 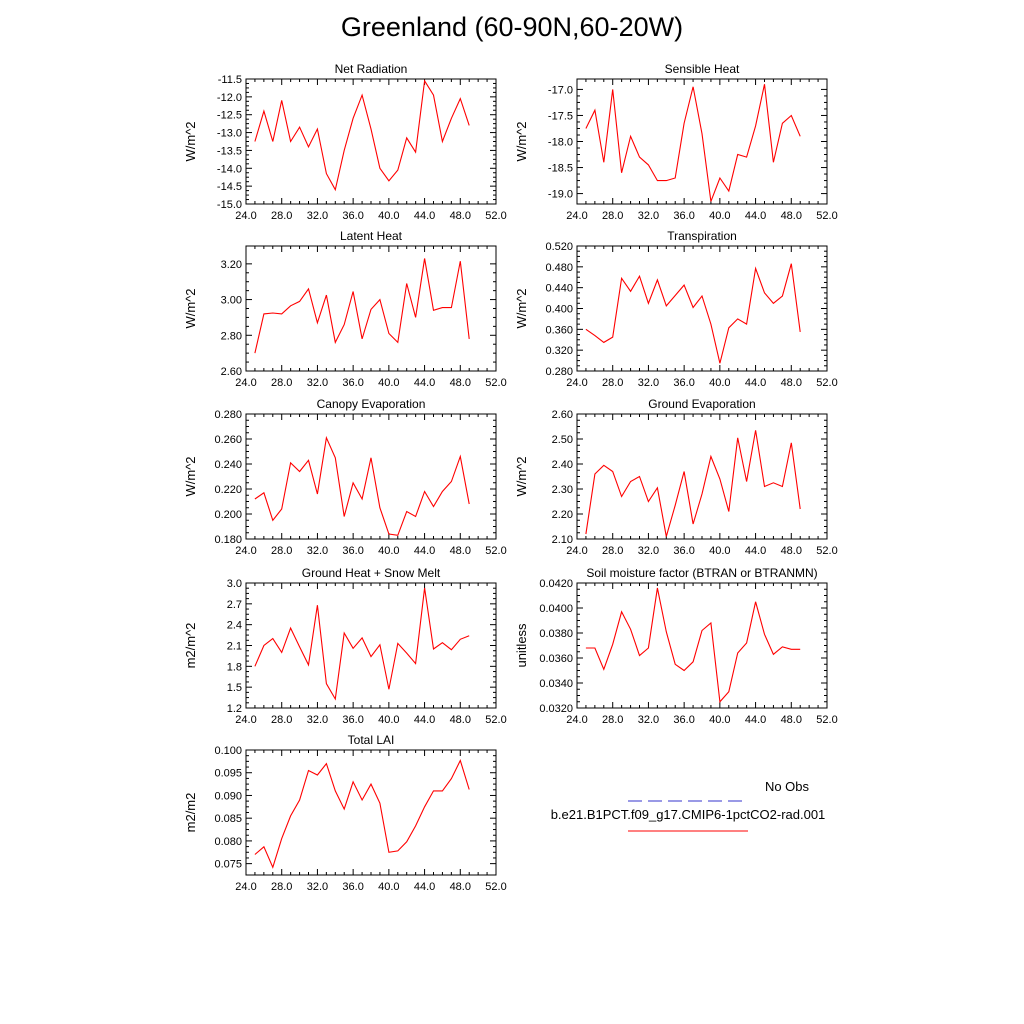 What do you see at coordinates (234, 647) in the screenshot?
I see `y-tick-label: 2.1` at bounding box center [234, 647].